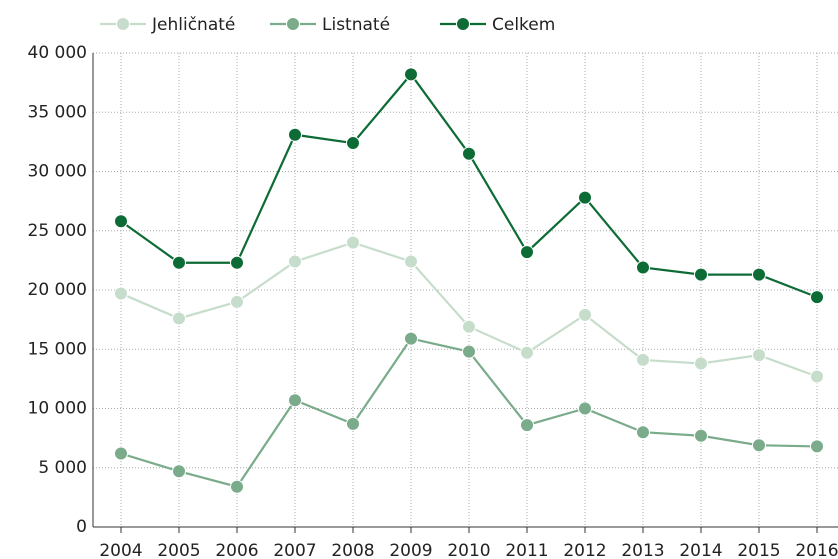  Describe the element at coordinates (193, 25) in the screenshot. I see `legend-label: Jehličnaté` at that location.